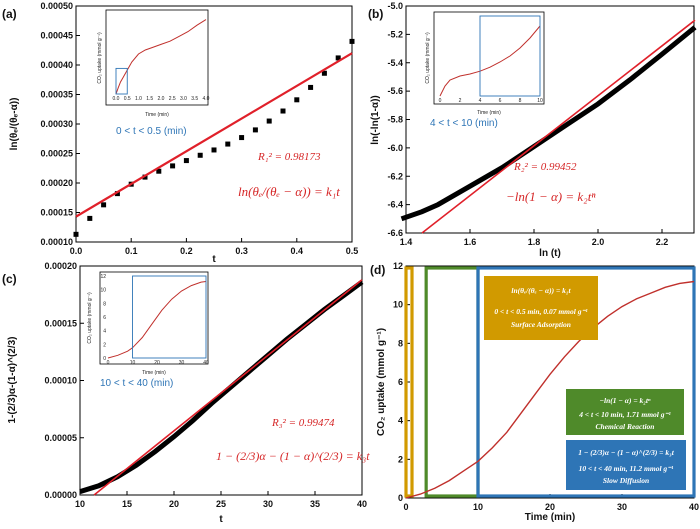 The height and width of the screenshot is (529, 700). What do you see at coordinates (400, 382) in the screenshot?
I see `y-tick-label: 6` at bounding box center [400, 382].